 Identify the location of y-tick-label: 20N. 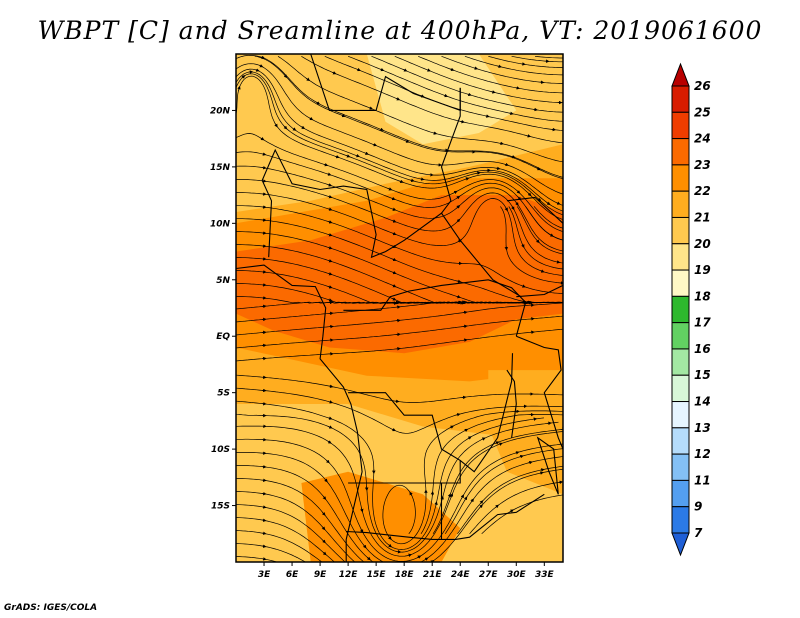
(220, 111).